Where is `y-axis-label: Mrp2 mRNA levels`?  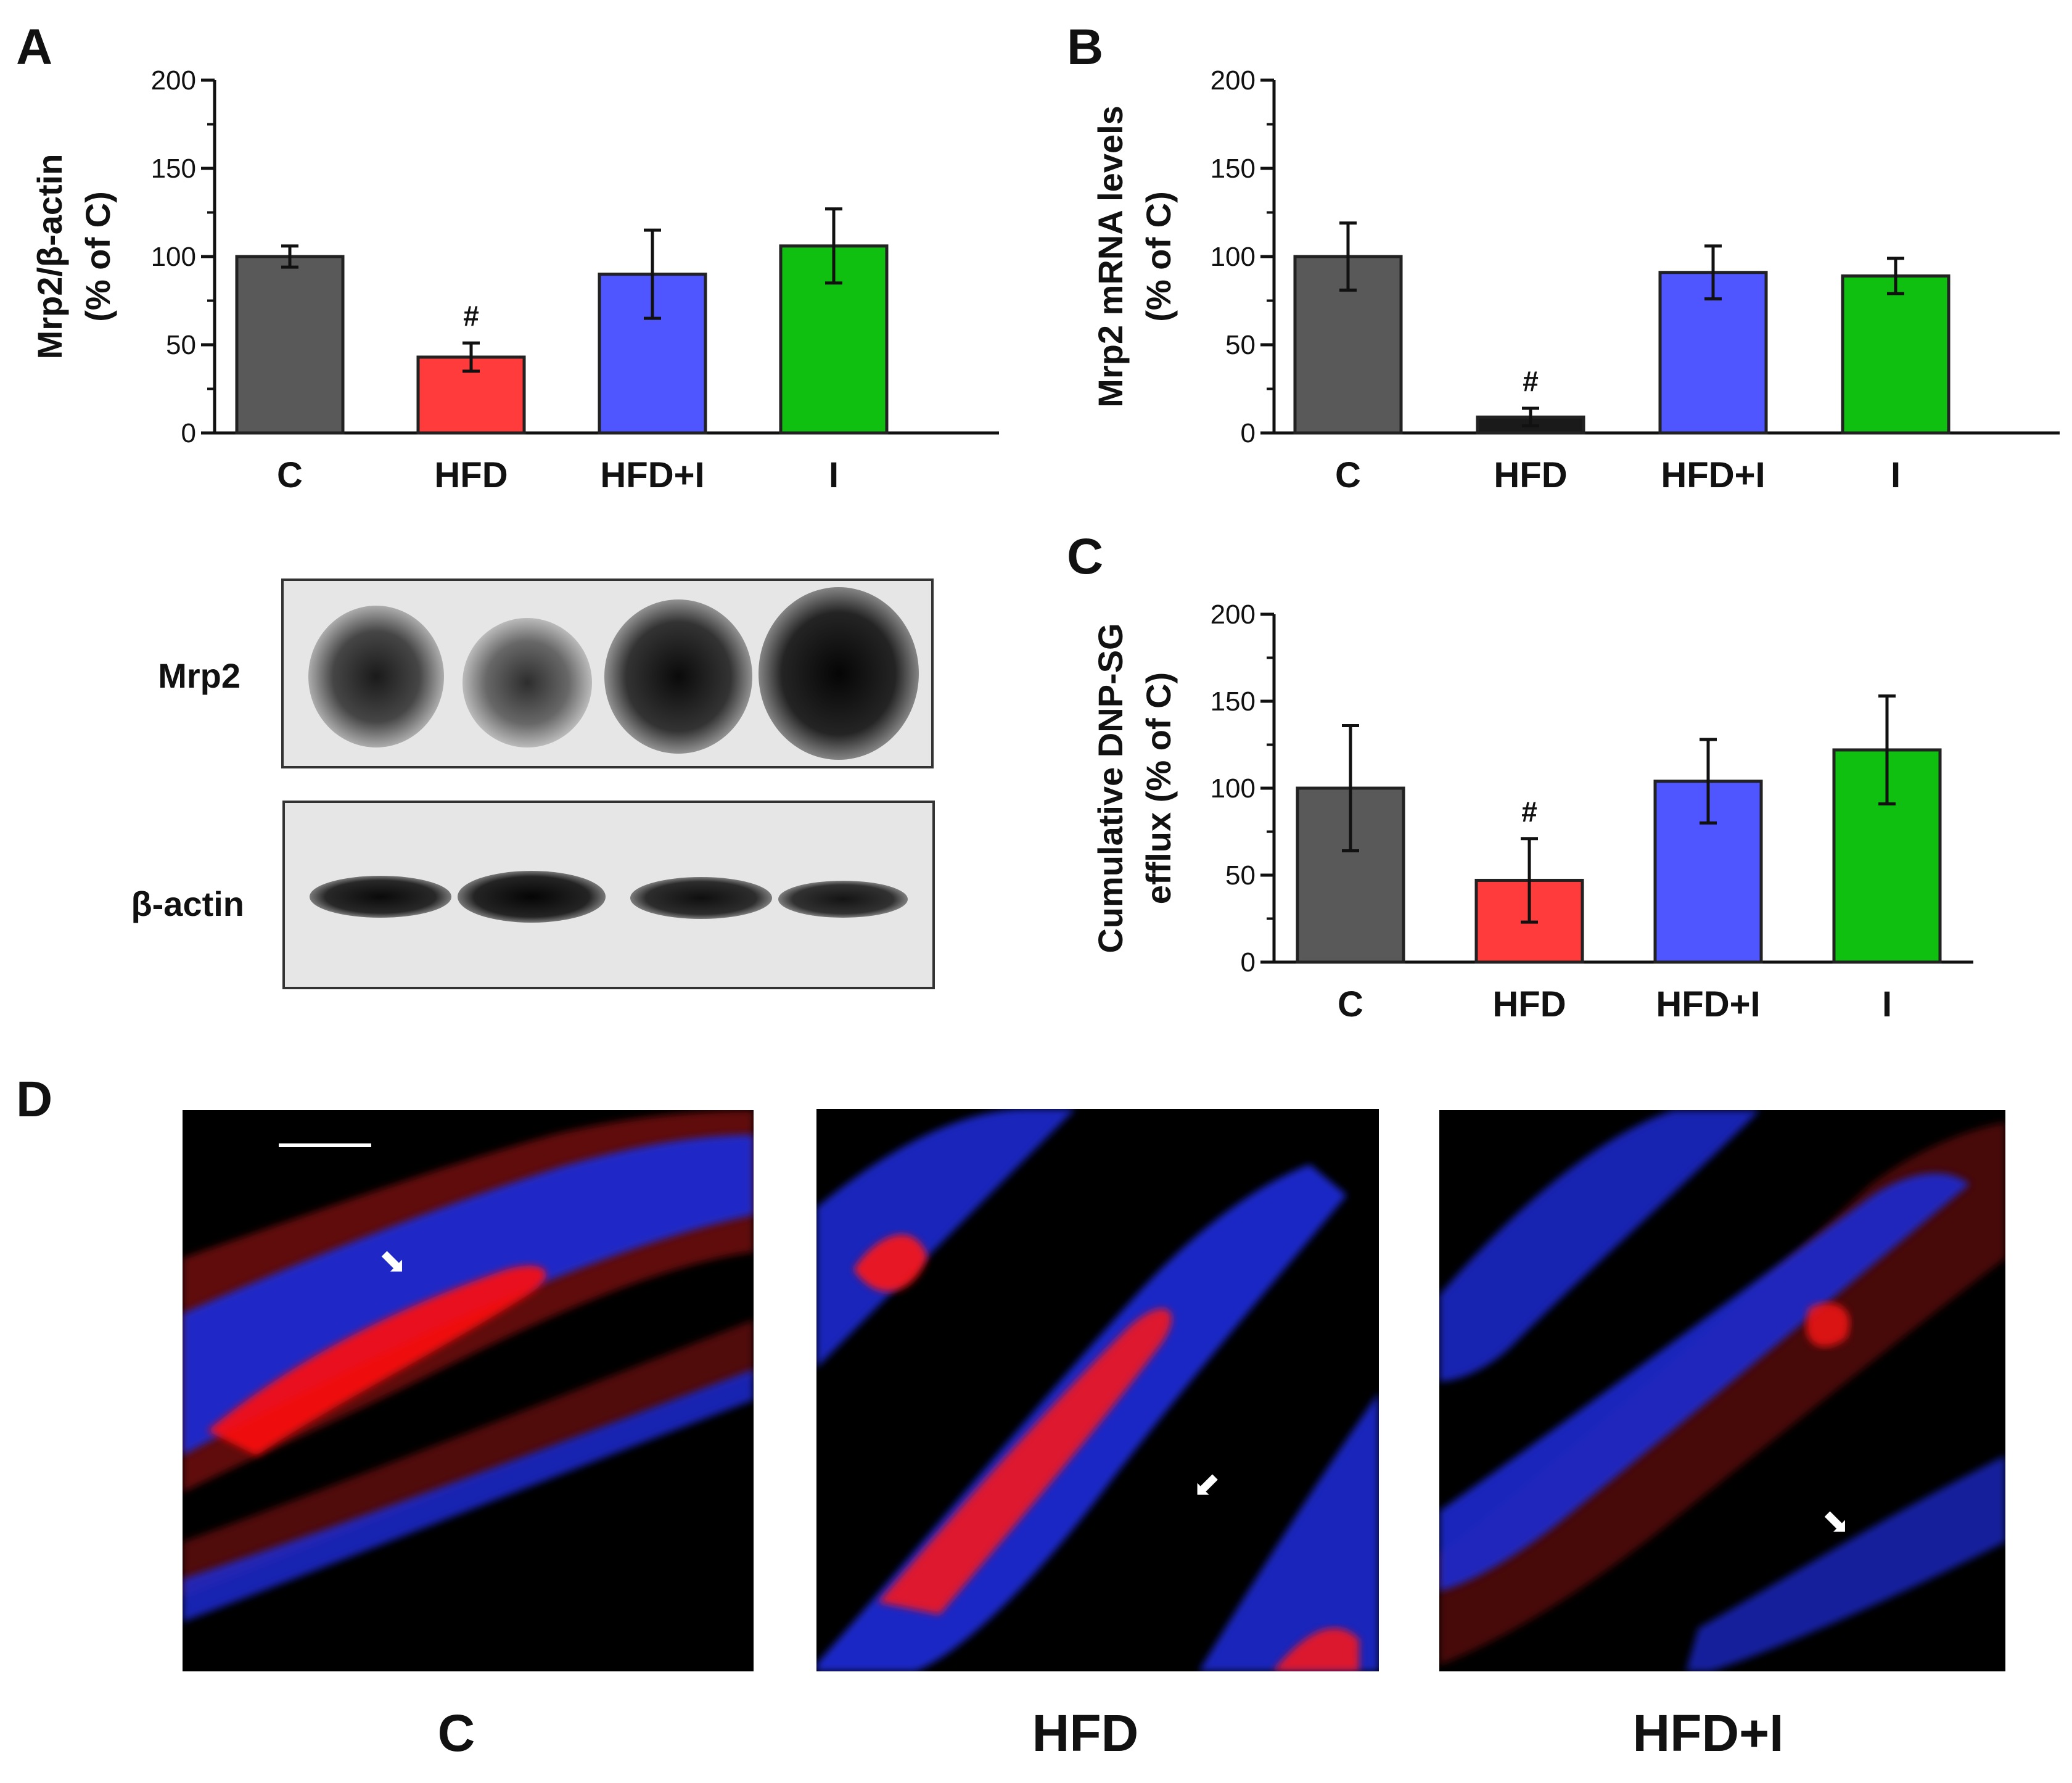 y-axis-label: Mrp2 mRNA levels is located at coordinates (1110, 256).